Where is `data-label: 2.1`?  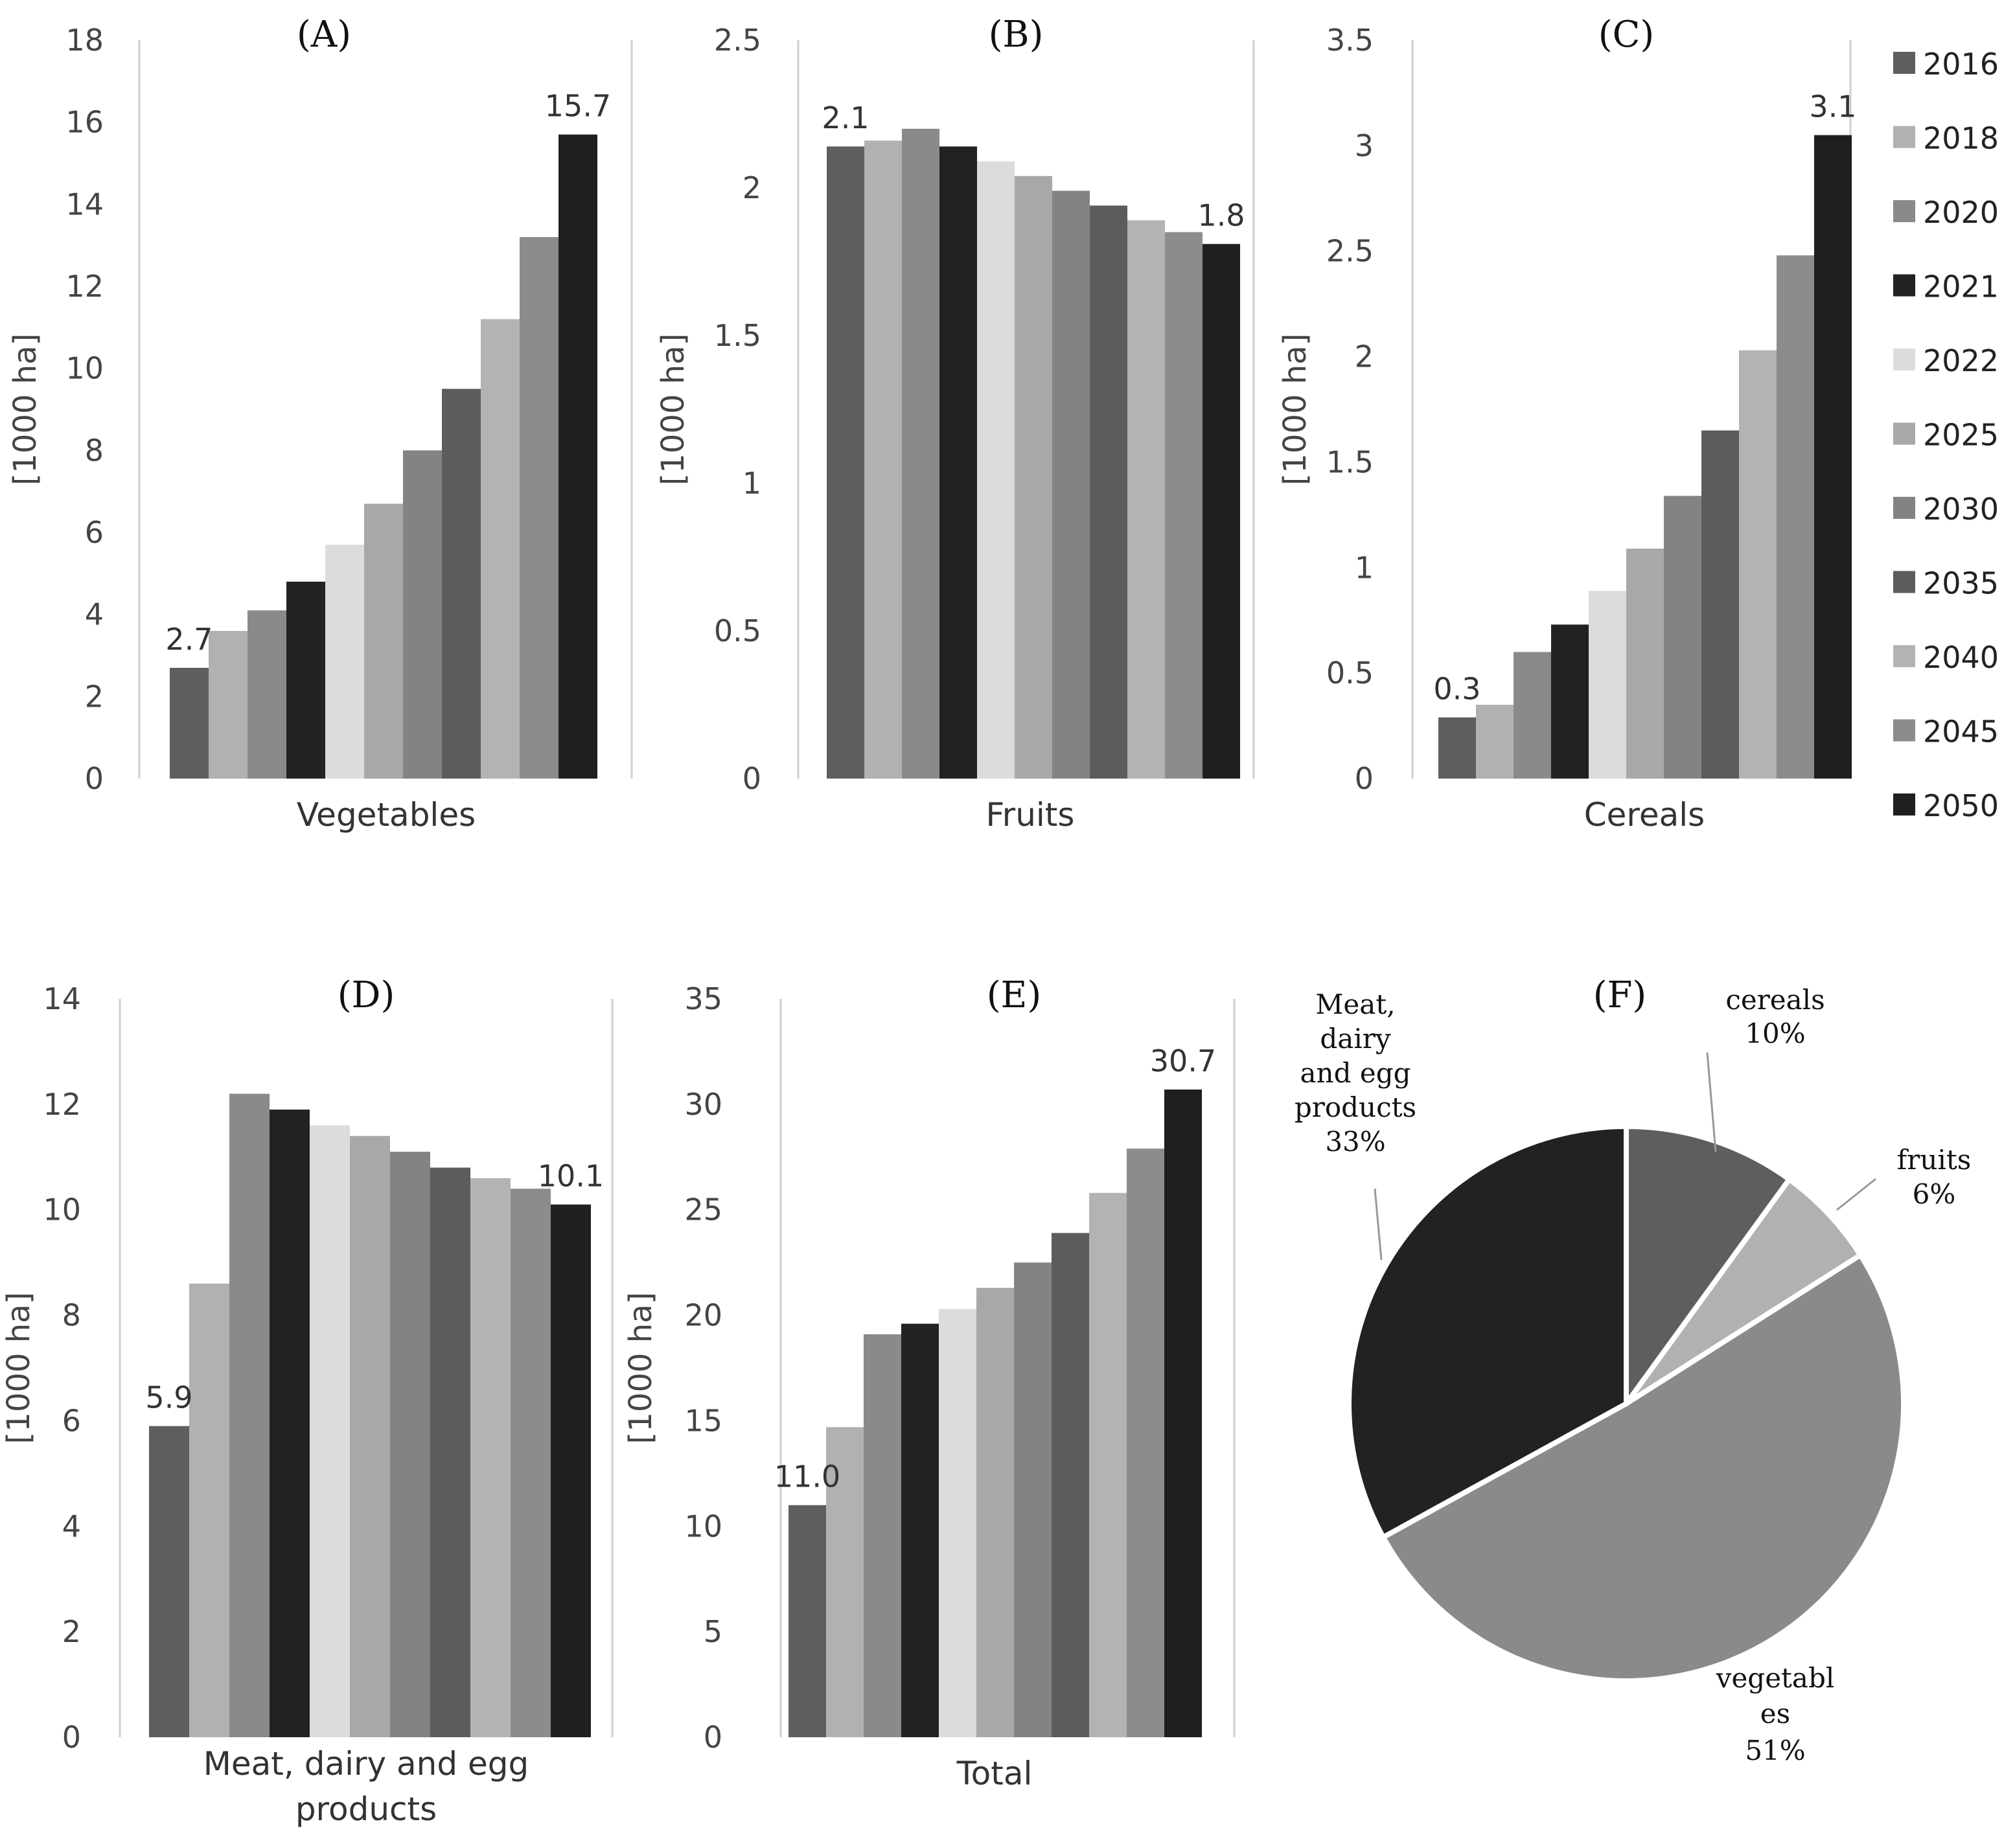
data-label: 2.1 is located at coordinates (845, 117).